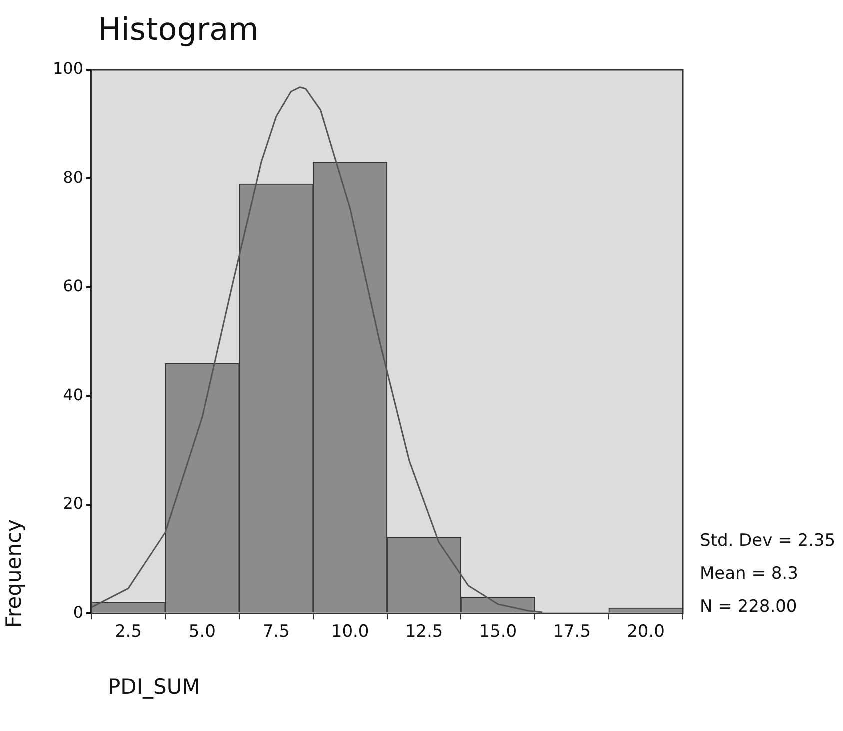  Describe the element at coordinates (276, 632) in the screenshot. I see `x-tick-label: 7.5` at that location.